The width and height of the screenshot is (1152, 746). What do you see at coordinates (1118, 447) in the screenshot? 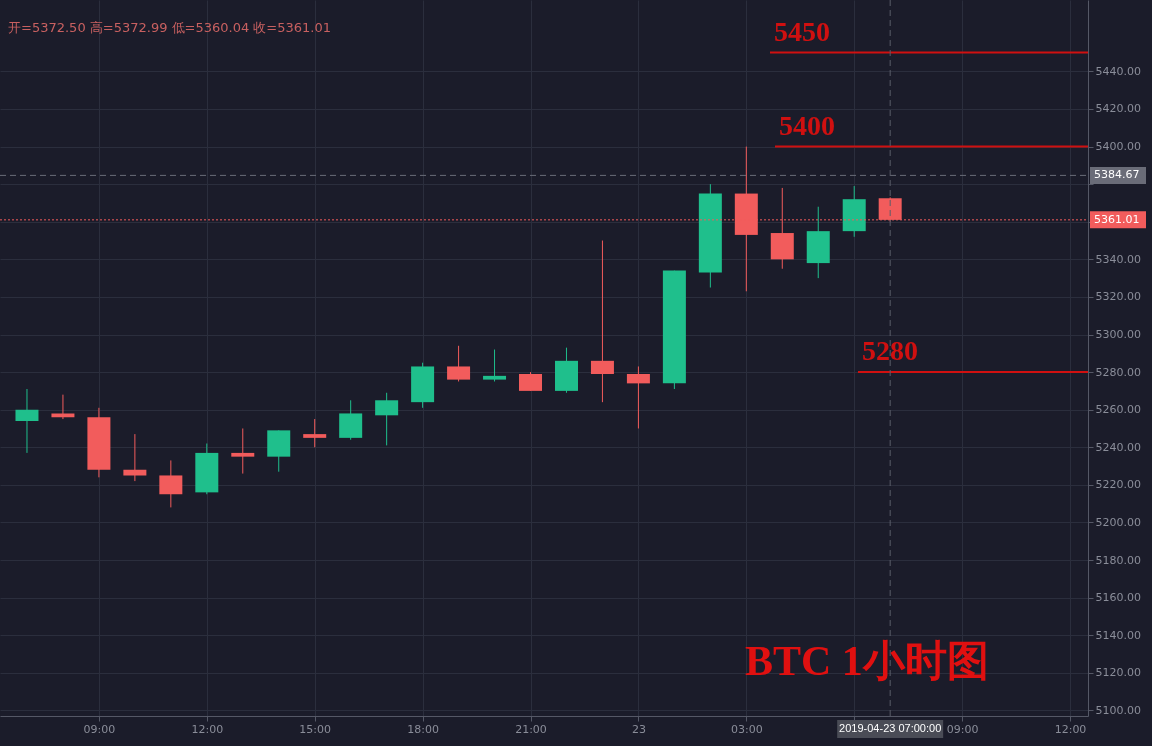
I see `y-tick-label: 5240.00` at bounding box center [1118, 447].